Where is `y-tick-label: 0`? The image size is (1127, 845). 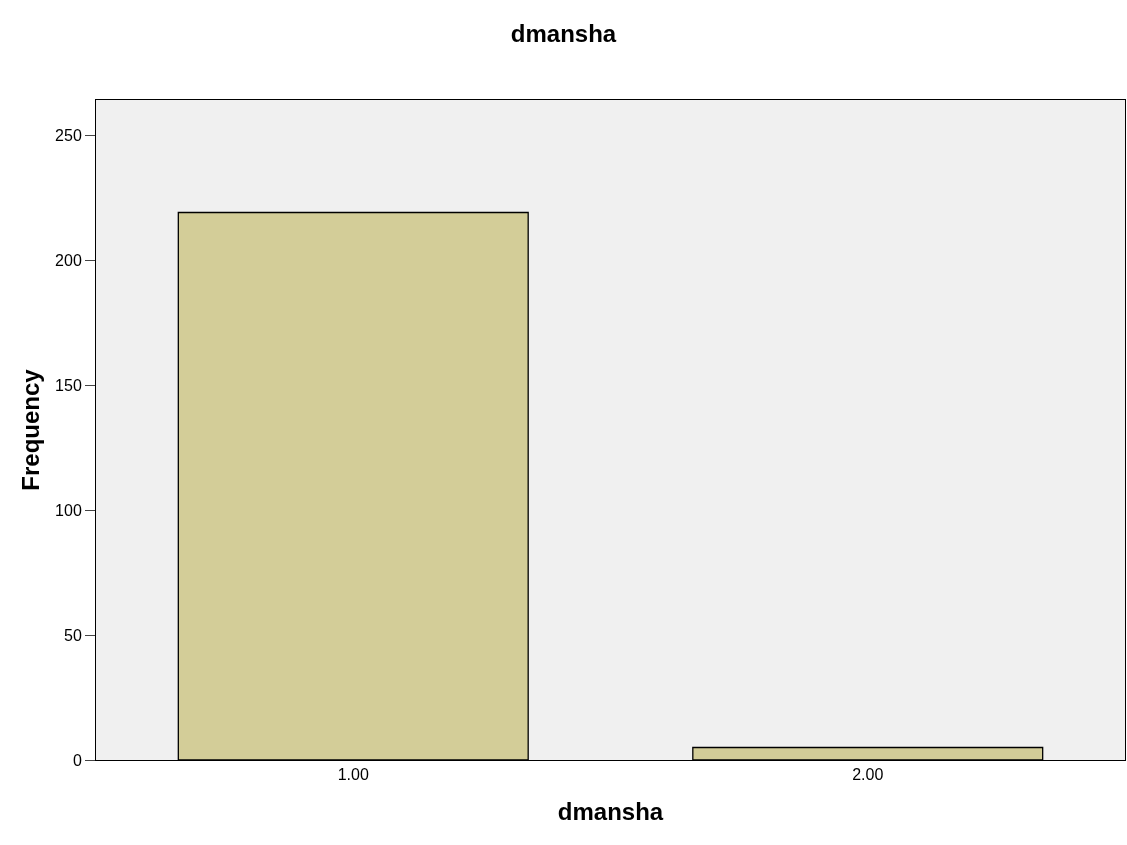
y-tick-label: 0 is located at coordinates (77, 760).